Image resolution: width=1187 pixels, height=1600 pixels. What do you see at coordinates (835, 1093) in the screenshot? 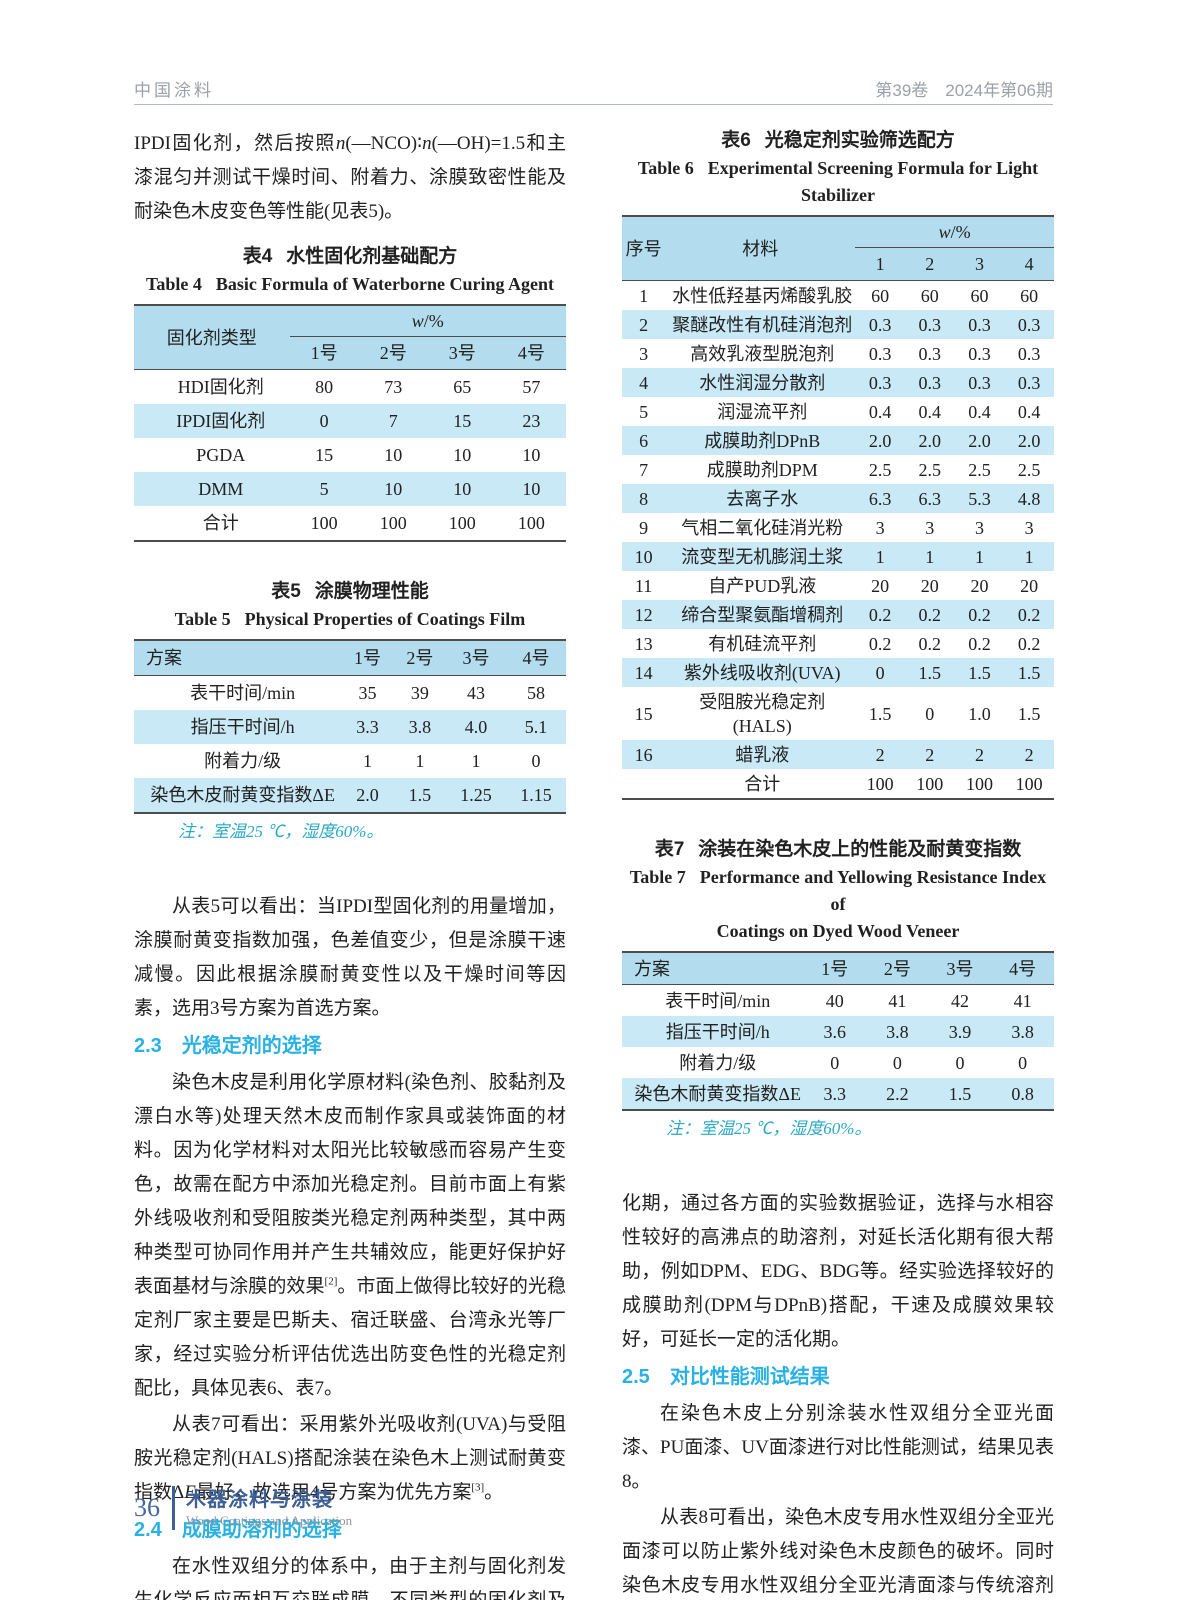
I see `cell-value: 3.3` at bounding box center [835, 1093].